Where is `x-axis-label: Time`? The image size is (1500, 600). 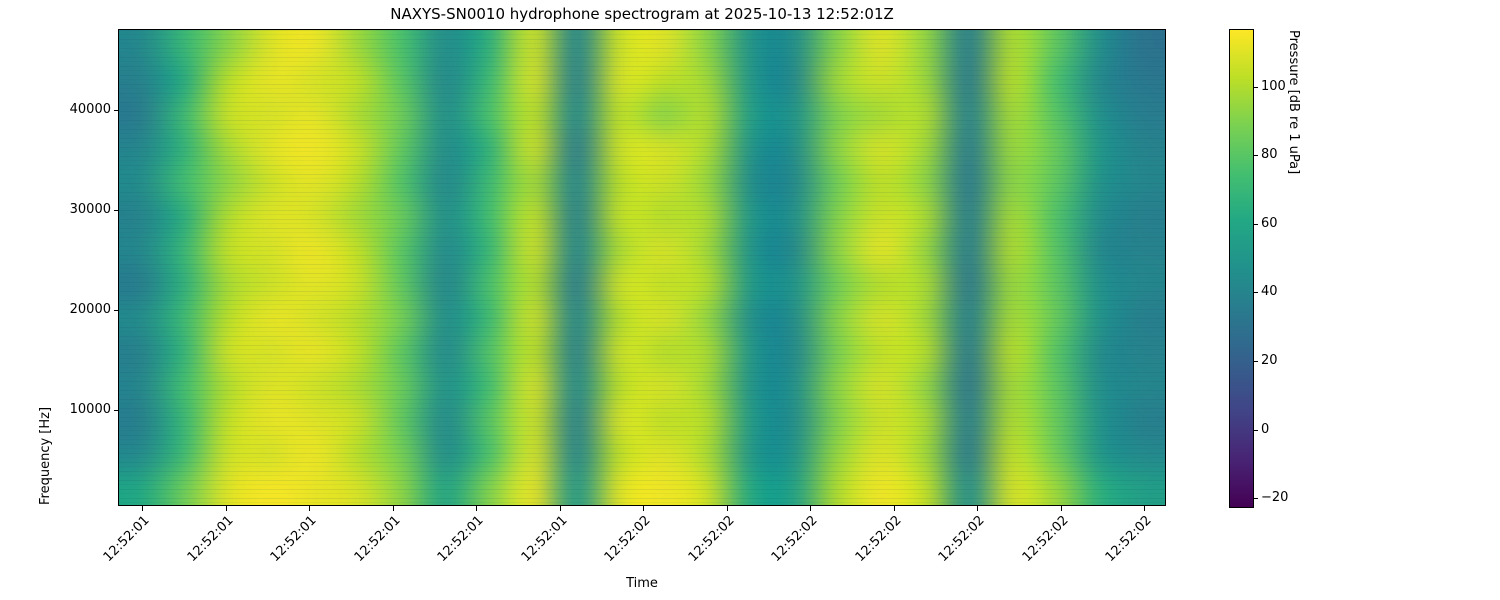
x-axis-label: Time is located at coordinates (642, 583).